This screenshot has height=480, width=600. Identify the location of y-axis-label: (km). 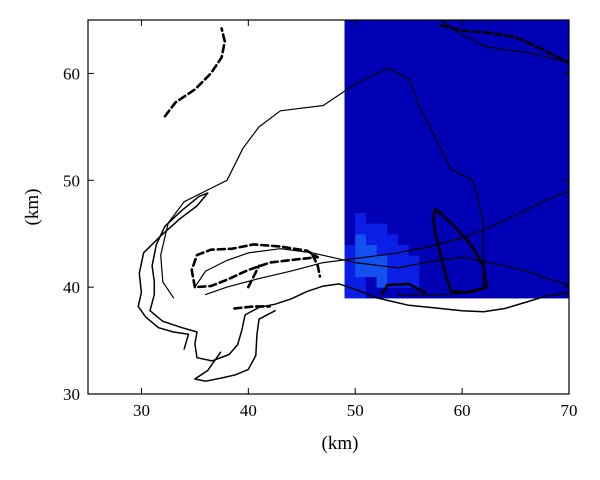
(32, 207).